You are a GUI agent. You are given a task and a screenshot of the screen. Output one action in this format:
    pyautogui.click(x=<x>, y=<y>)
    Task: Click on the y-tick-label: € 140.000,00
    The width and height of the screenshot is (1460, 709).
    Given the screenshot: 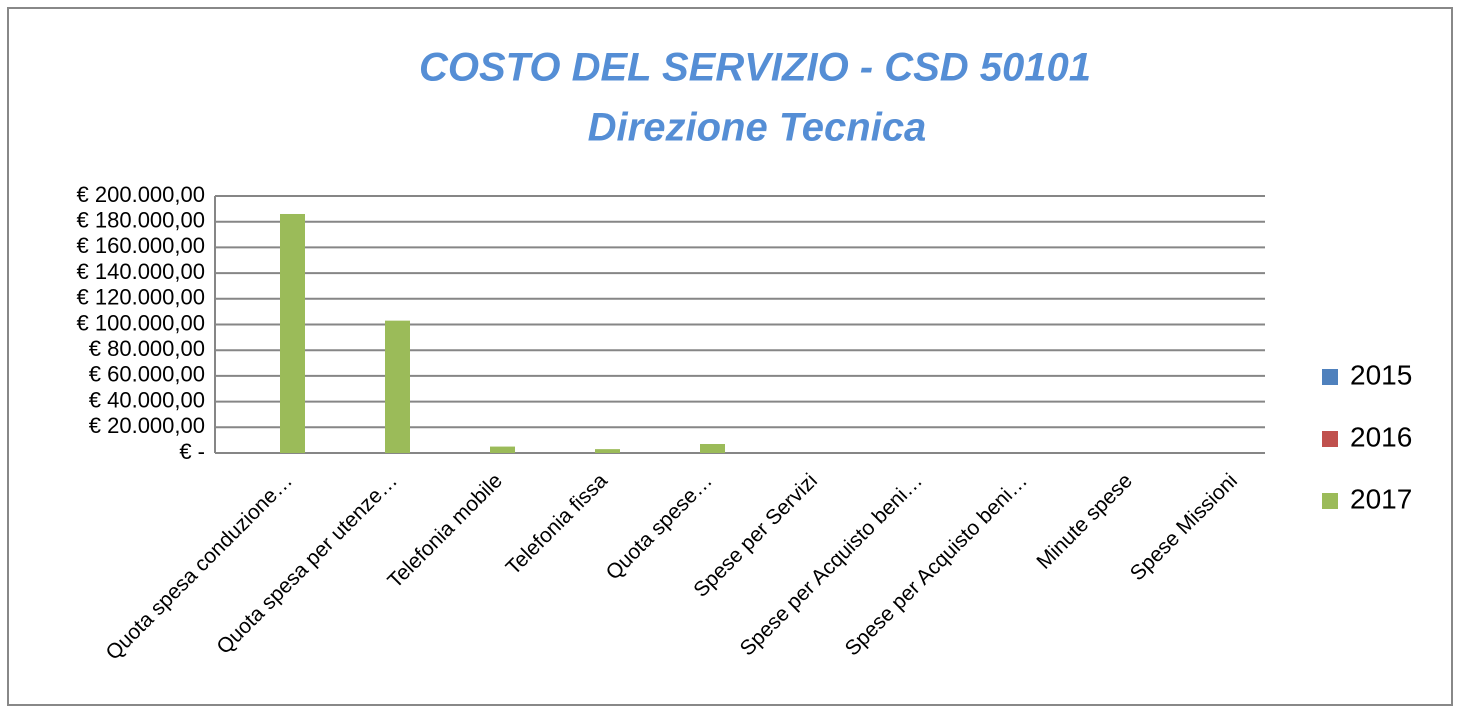 What is the action you would take?
    pyautogui.click(x=141, y=271)
    